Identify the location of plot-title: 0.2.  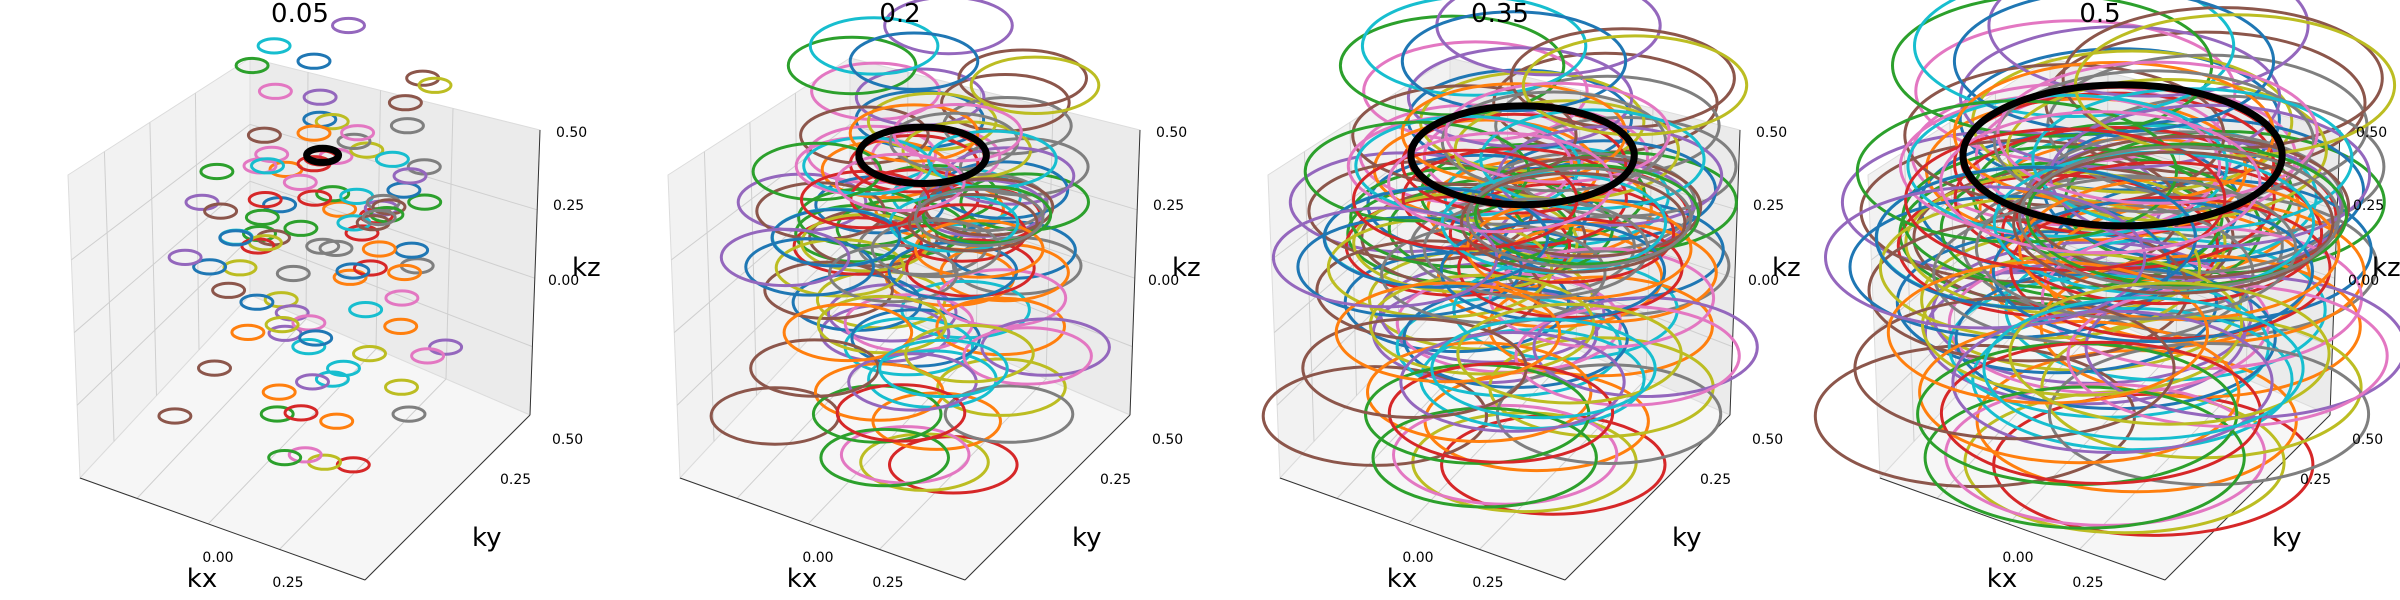
(899, 14).